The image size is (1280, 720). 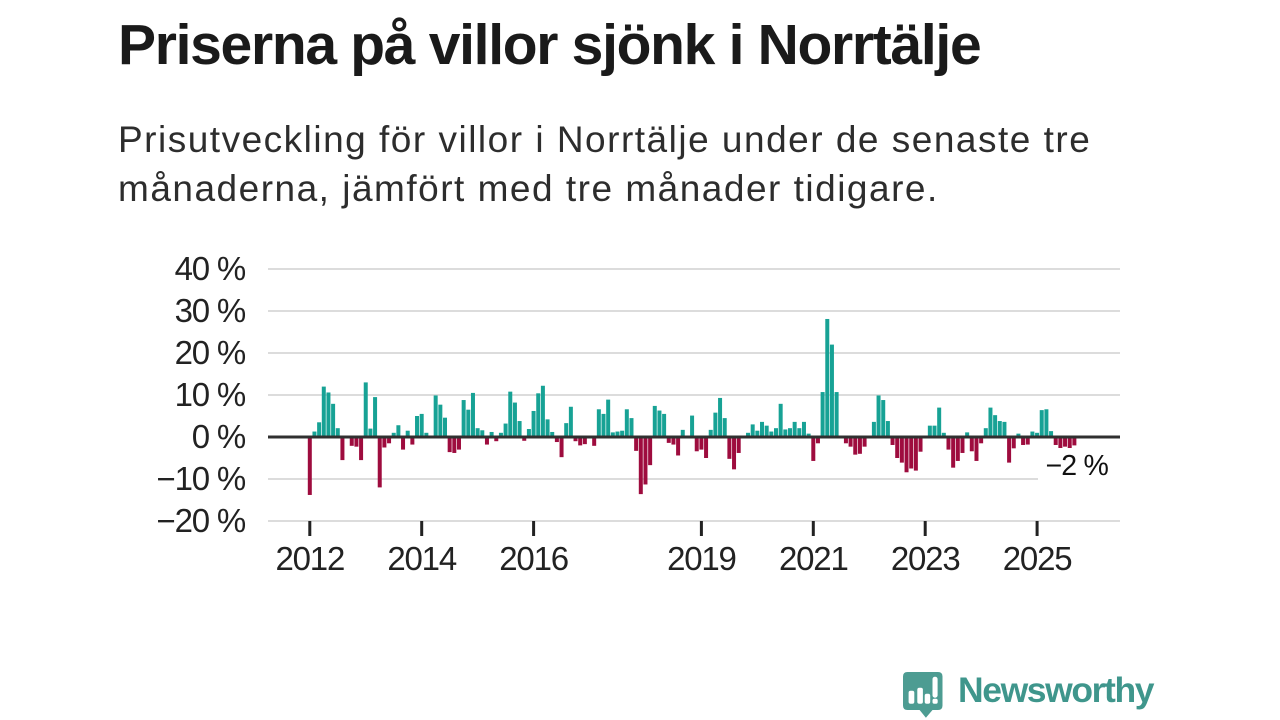 I want to click on svg-text: −10 %, so click(x=201, y=478).